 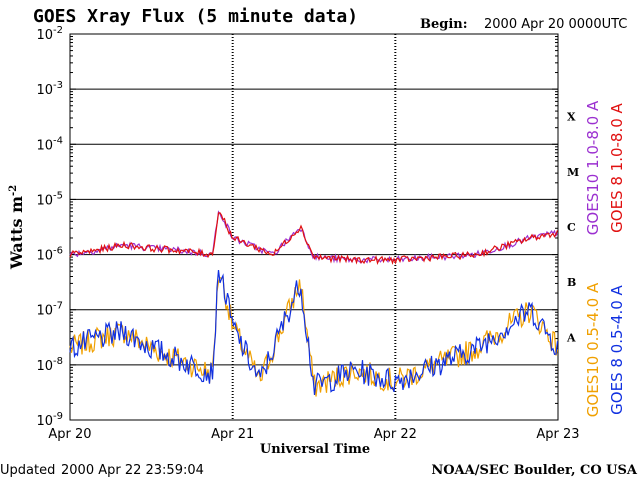 I want to click on x-tick-label: Apr 23, so click(x=557, y=434).